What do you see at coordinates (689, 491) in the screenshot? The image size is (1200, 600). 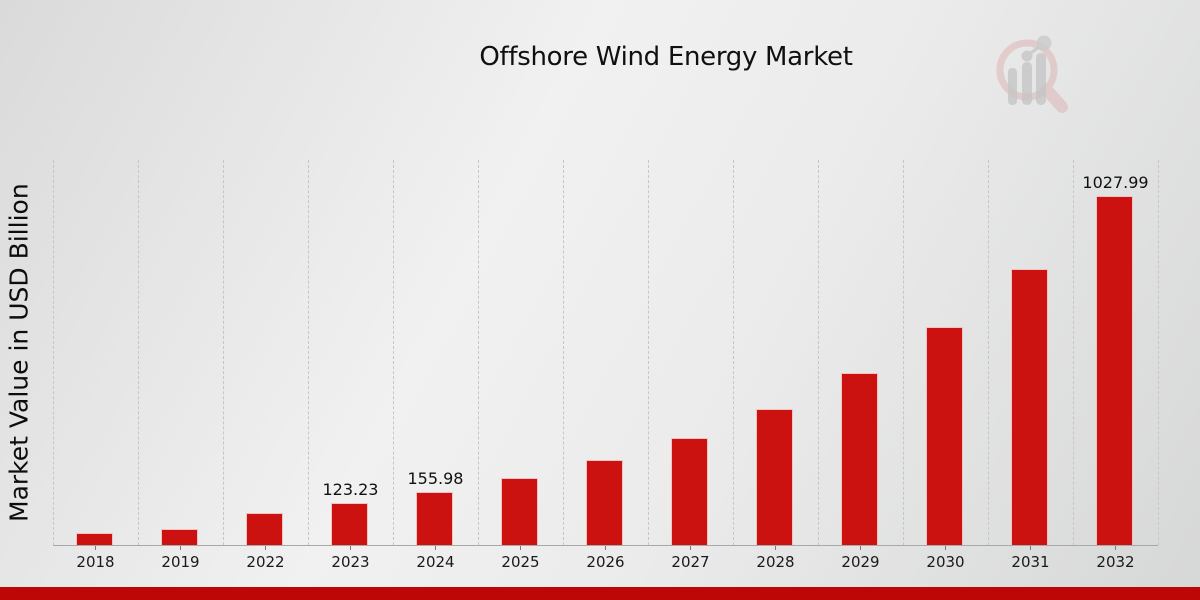 I see `bar-2027` at bounding box center [689, 491].